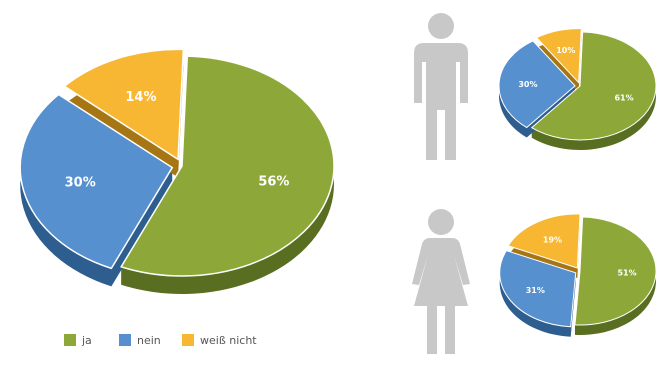 This screenshot has width=665, height=382. Describe the element at coordinates (273, 182) in the screenshot. I see `pie-label-ja: 56%` at that location.